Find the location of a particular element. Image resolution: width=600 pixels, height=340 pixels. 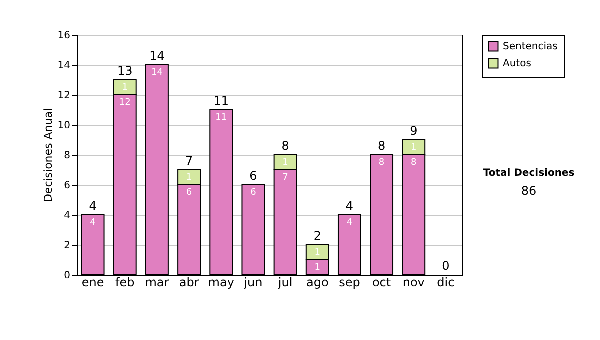

x-tick-label: oct is located at coordinates (382, 283).